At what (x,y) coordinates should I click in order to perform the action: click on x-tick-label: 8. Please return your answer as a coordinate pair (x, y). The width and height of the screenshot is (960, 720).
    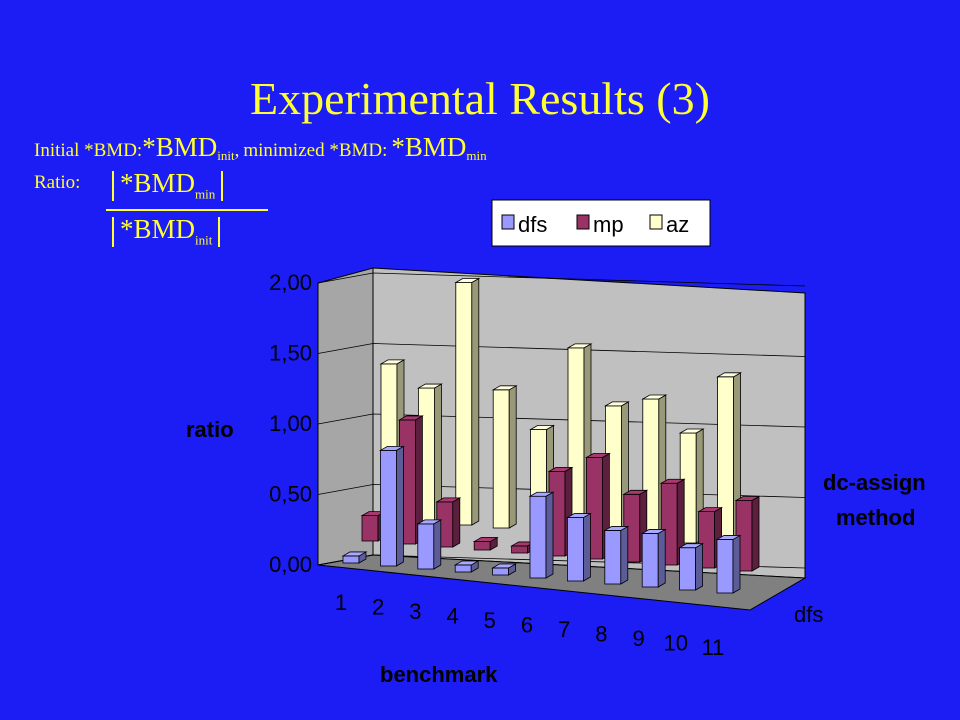
    Looking at the image, I should click on (601, 634).